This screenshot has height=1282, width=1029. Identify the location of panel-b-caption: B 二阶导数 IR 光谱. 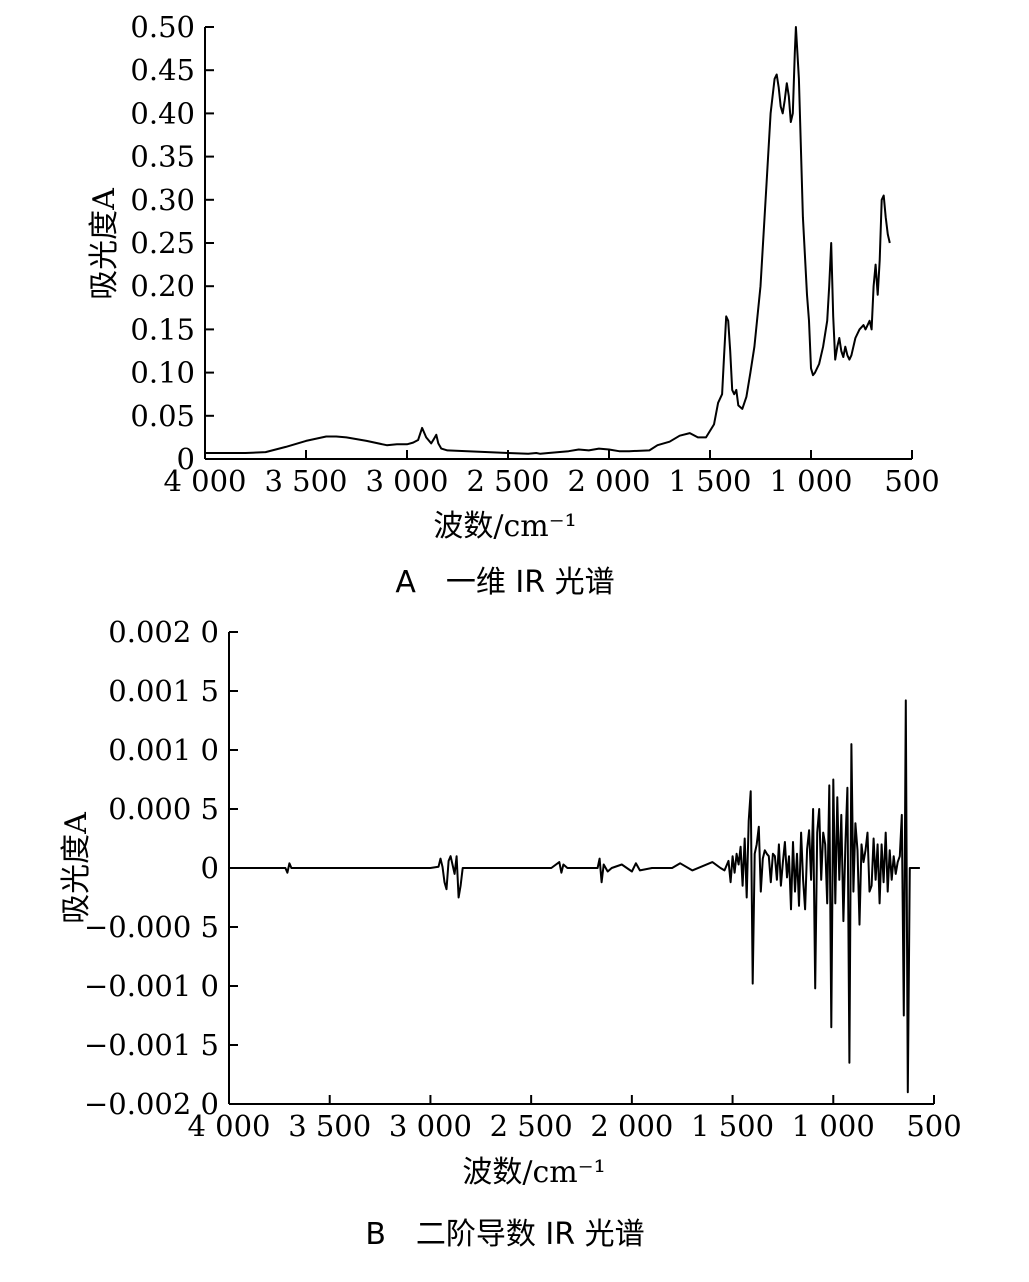
(504, 1234).